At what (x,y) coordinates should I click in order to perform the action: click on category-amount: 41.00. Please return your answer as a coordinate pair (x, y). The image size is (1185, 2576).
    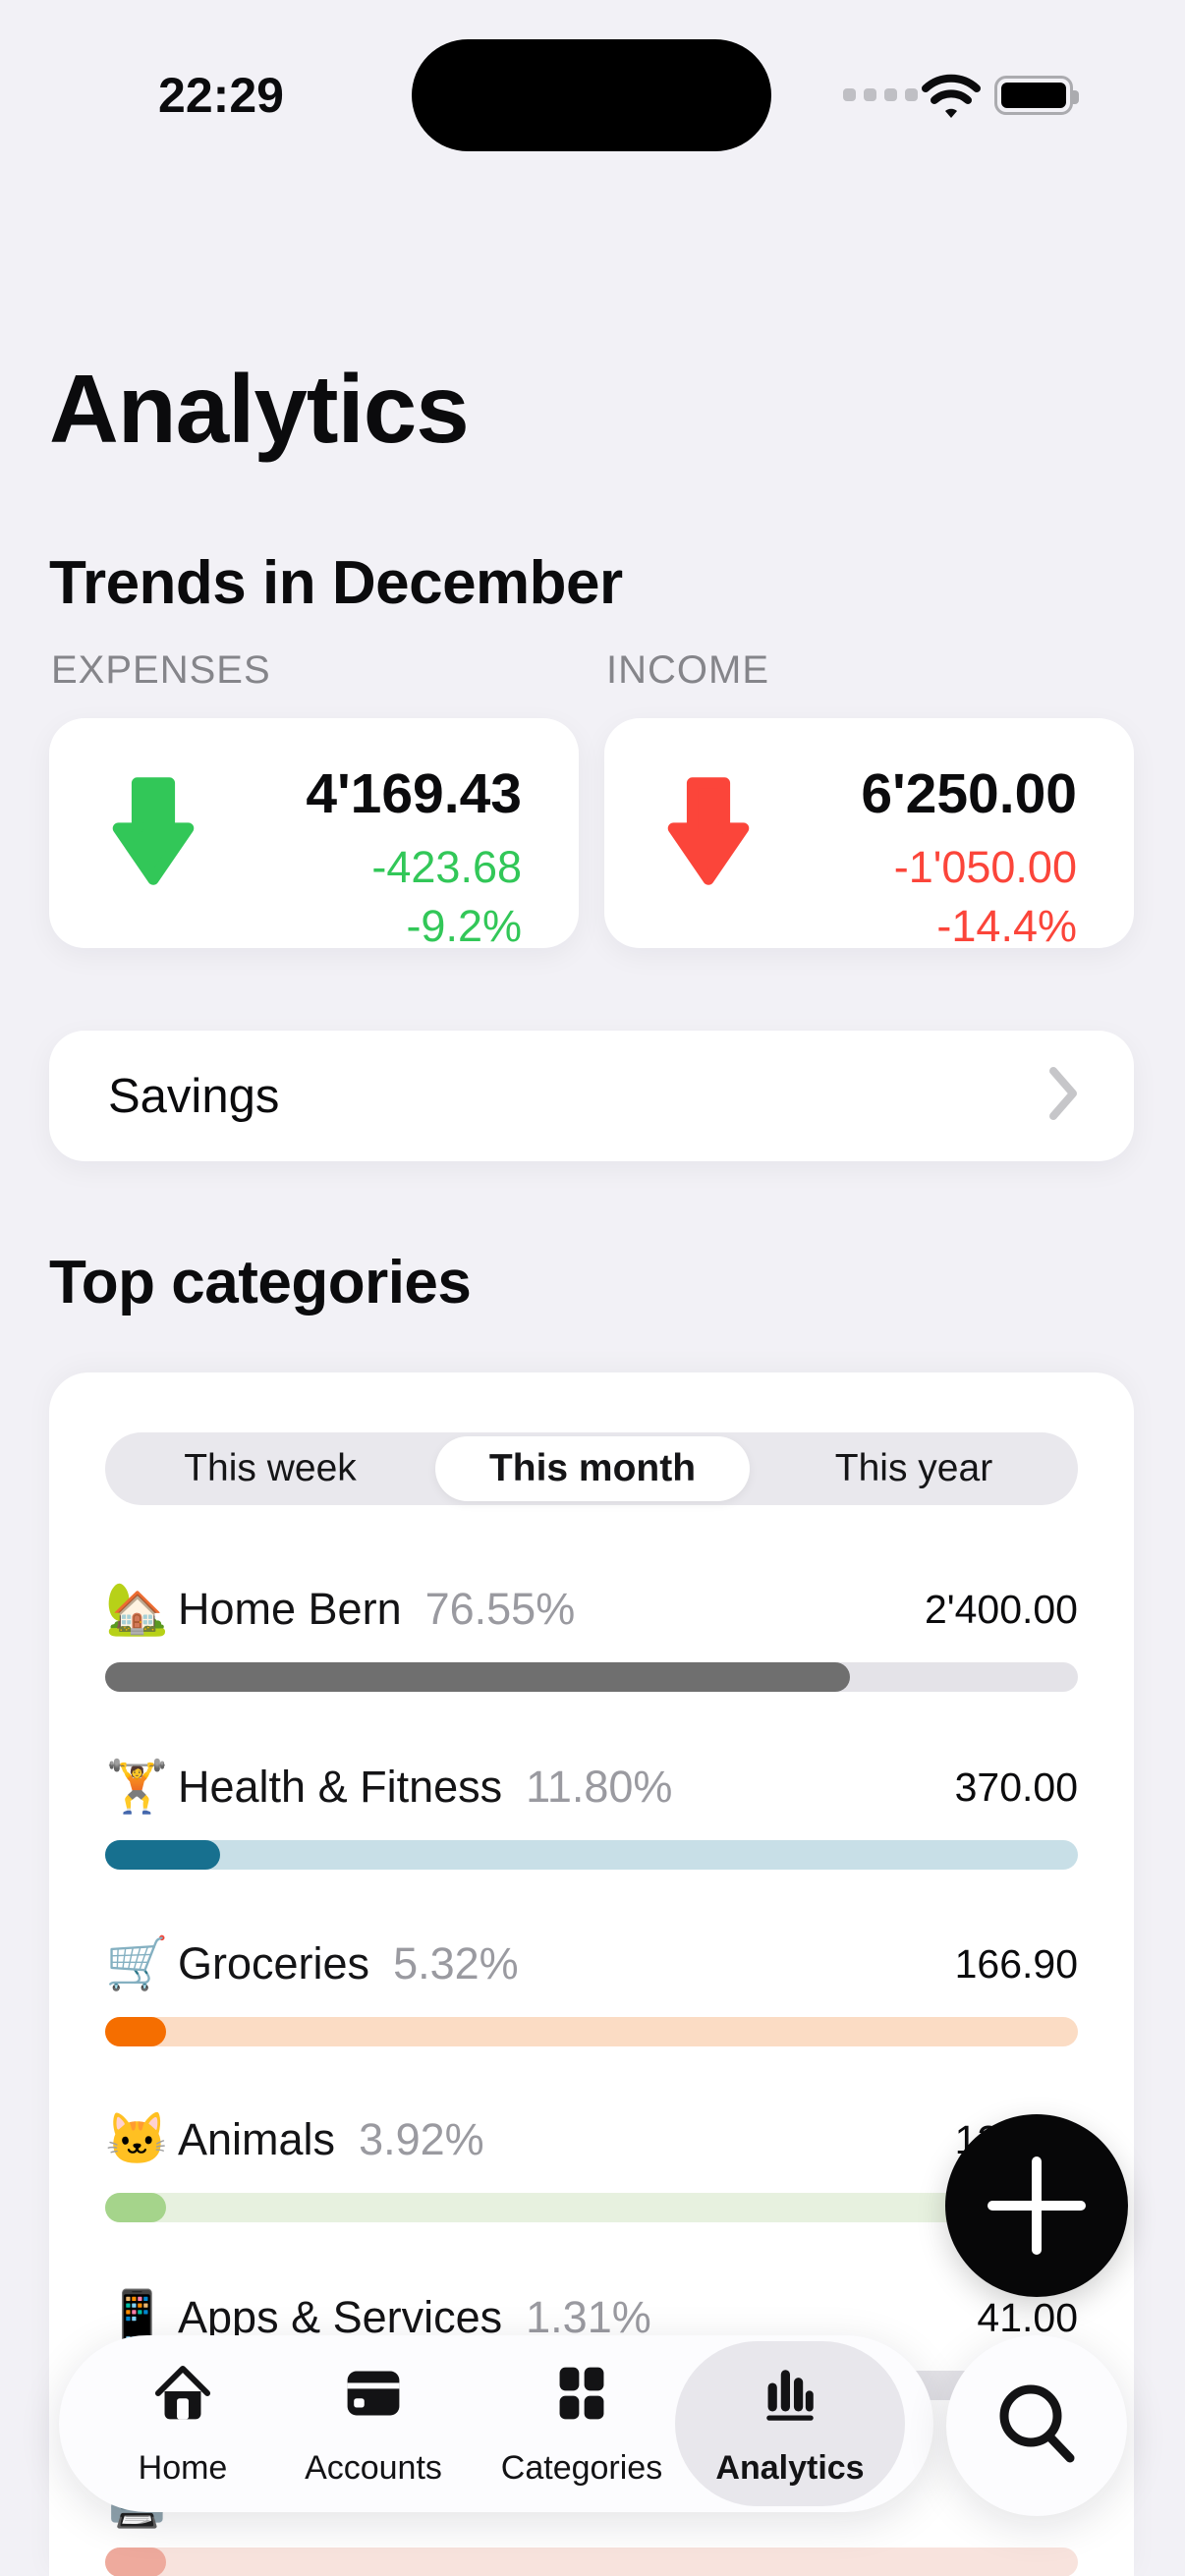
    Looking at the image, I should click on (1027, 2317).